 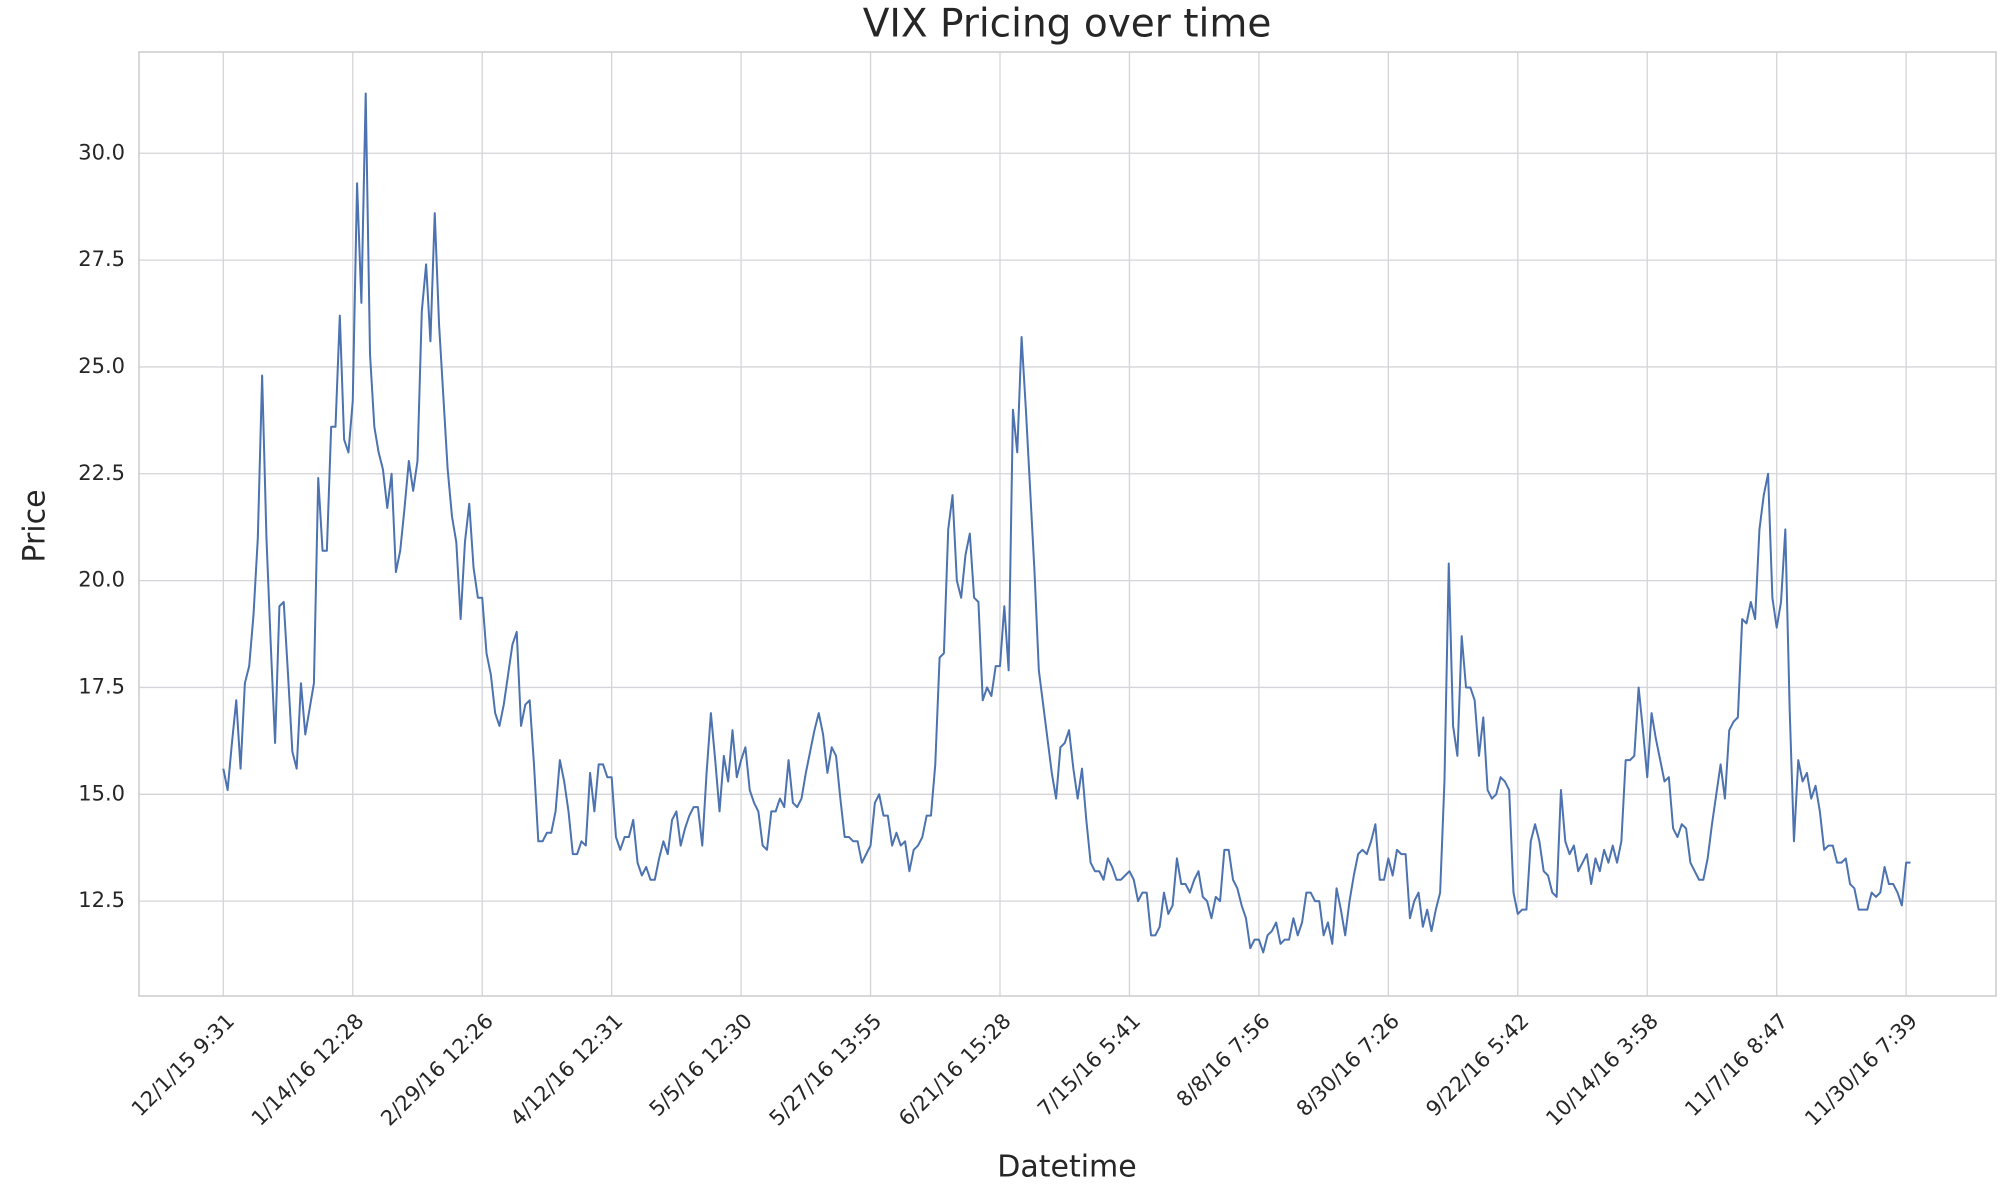 I want to click on y-tick-label: 17.5, so click(x=101, y=686).